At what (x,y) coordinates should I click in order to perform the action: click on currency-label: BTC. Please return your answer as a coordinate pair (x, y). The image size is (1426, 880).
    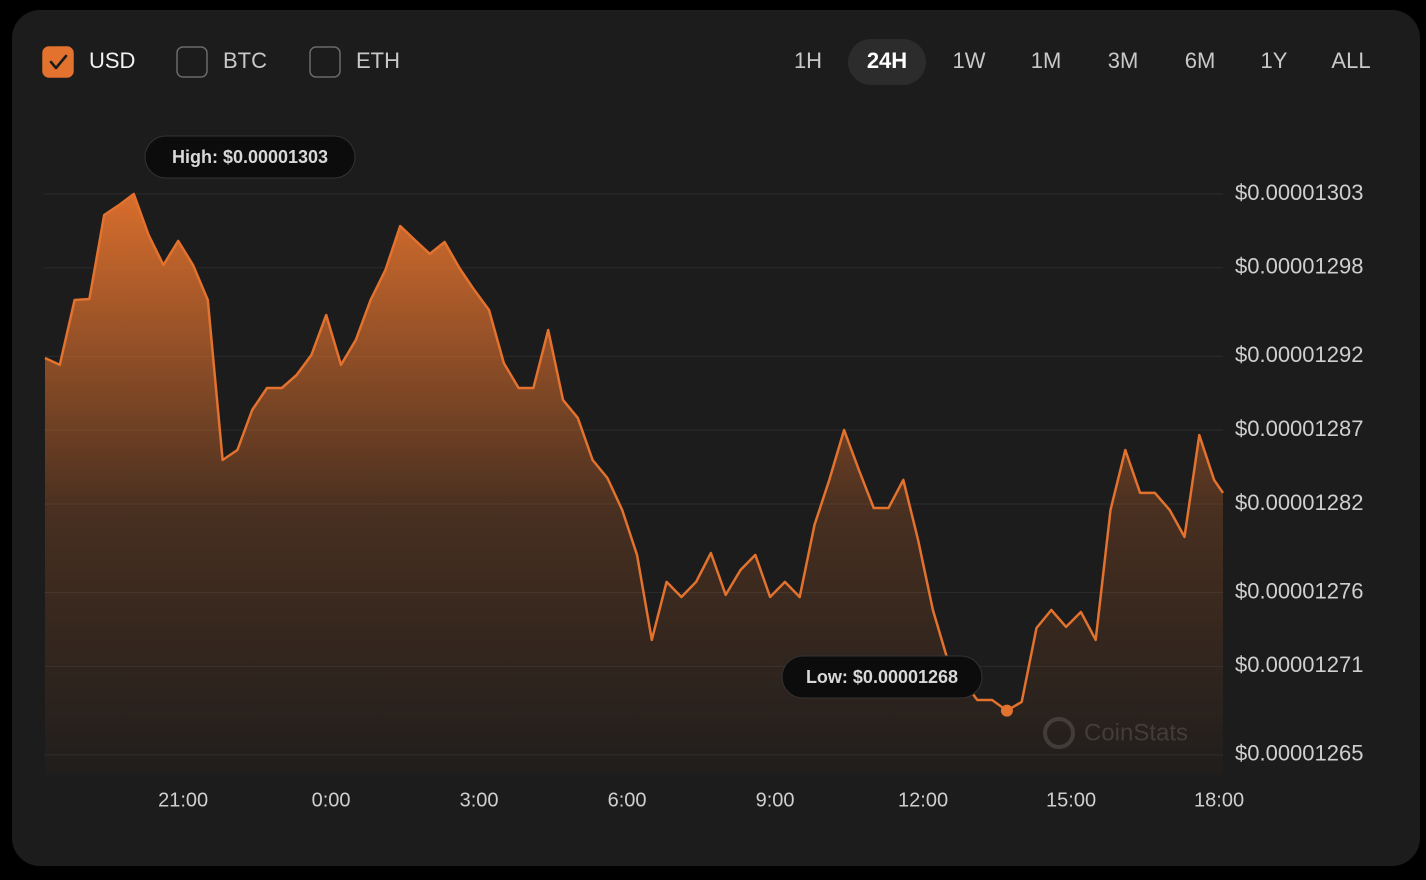
    Looking at the image, I should click on (245, 60).